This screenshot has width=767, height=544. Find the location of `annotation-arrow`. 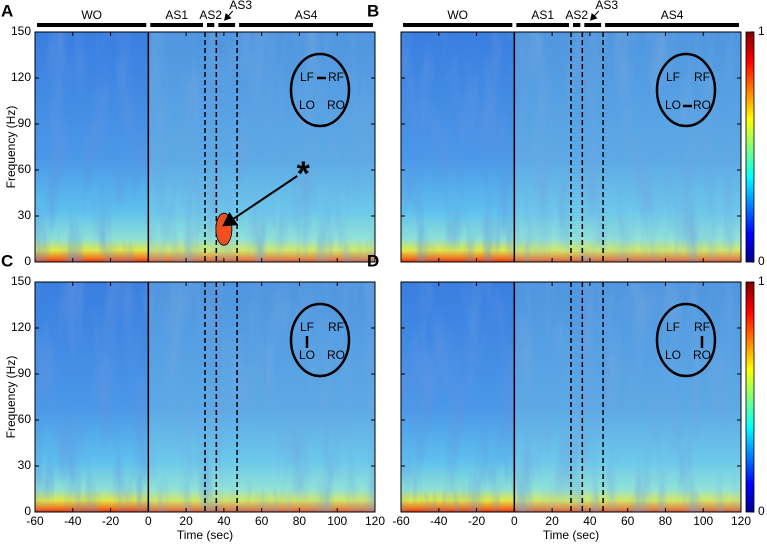

annotation-arrow is located at coordinates (260, 201).